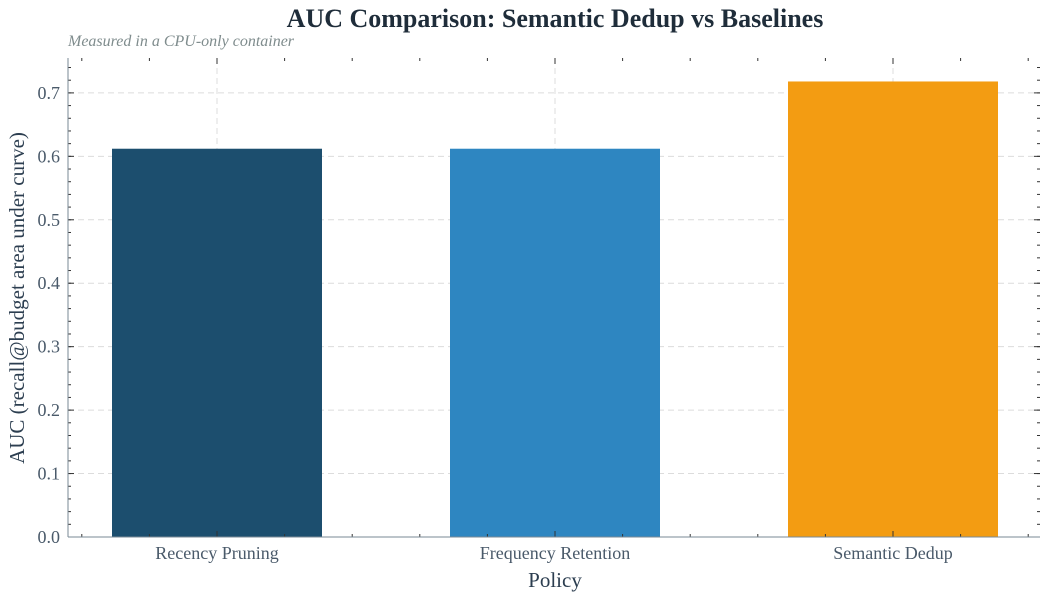 This screenshot has width=1050, height=600. What do you see at coordinates (216, 553) in the screenshot?
I see `x-tick-label: Recency Pruning` at bounding box center [216, 553].